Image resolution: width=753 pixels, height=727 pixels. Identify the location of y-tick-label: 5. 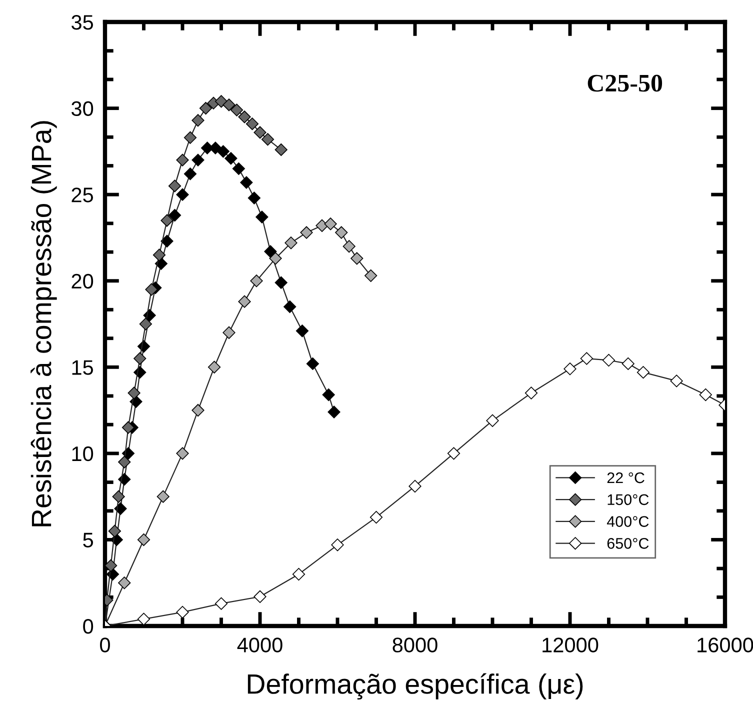
(88, 540).